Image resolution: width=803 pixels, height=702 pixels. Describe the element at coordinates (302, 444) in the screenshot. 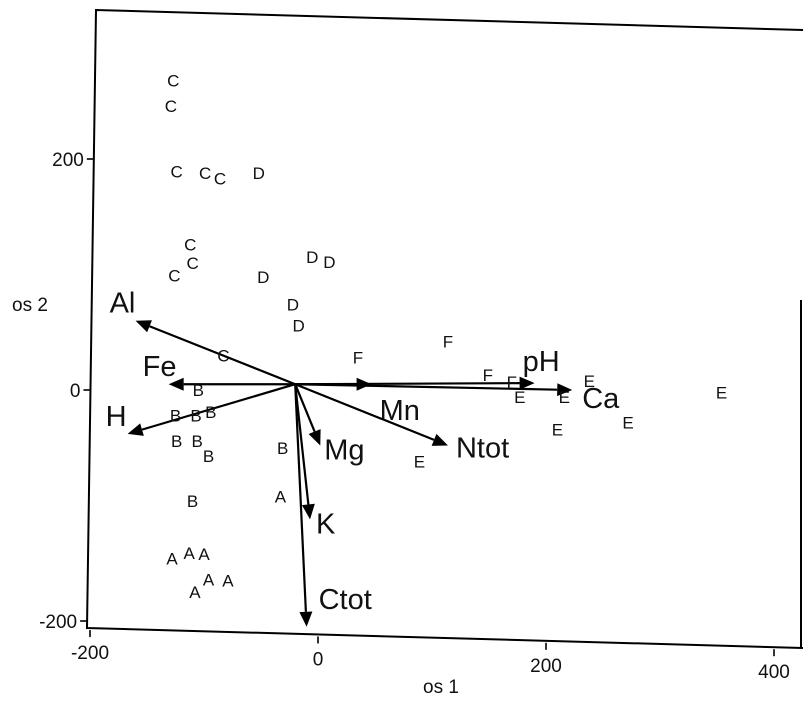

I see `vector-k-line` at that location.